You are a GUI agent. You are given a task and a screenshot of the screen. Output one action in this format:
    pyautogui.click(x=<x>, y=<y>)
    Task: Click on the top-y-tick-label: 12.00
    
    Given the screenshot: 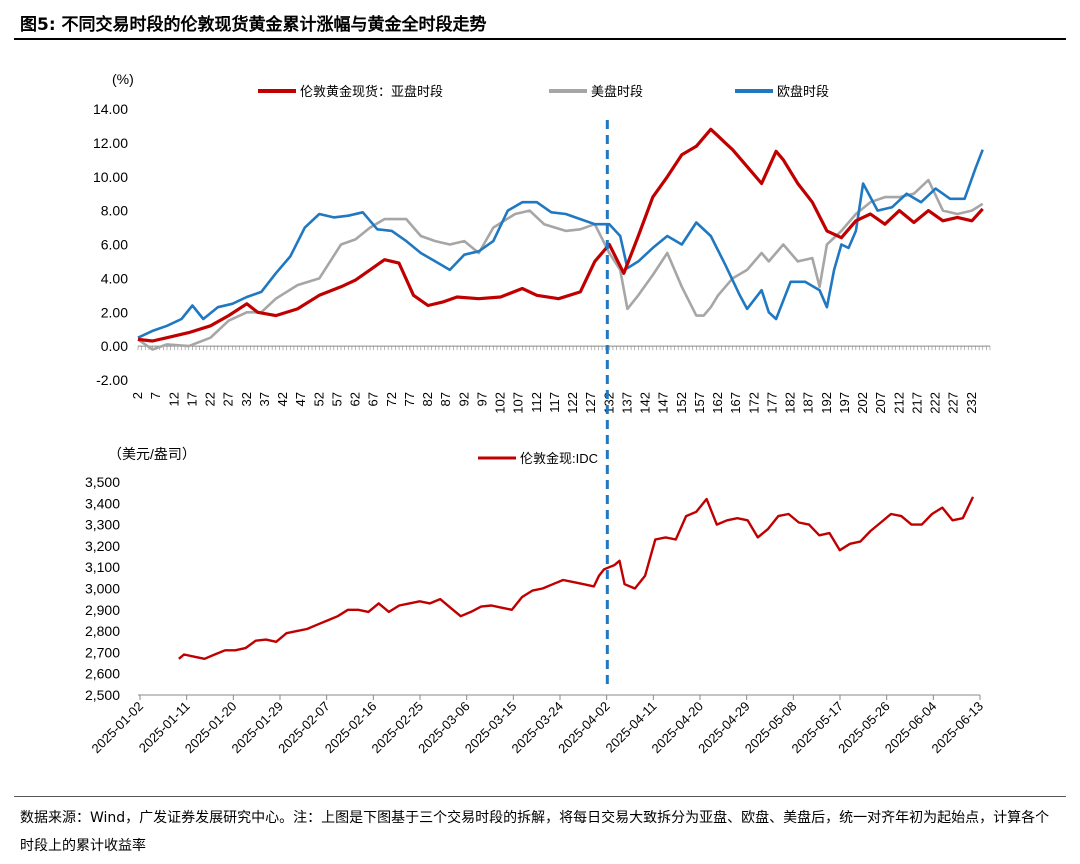 What is the action you would take?
    pyautogui.click(x=110, y=143)
    